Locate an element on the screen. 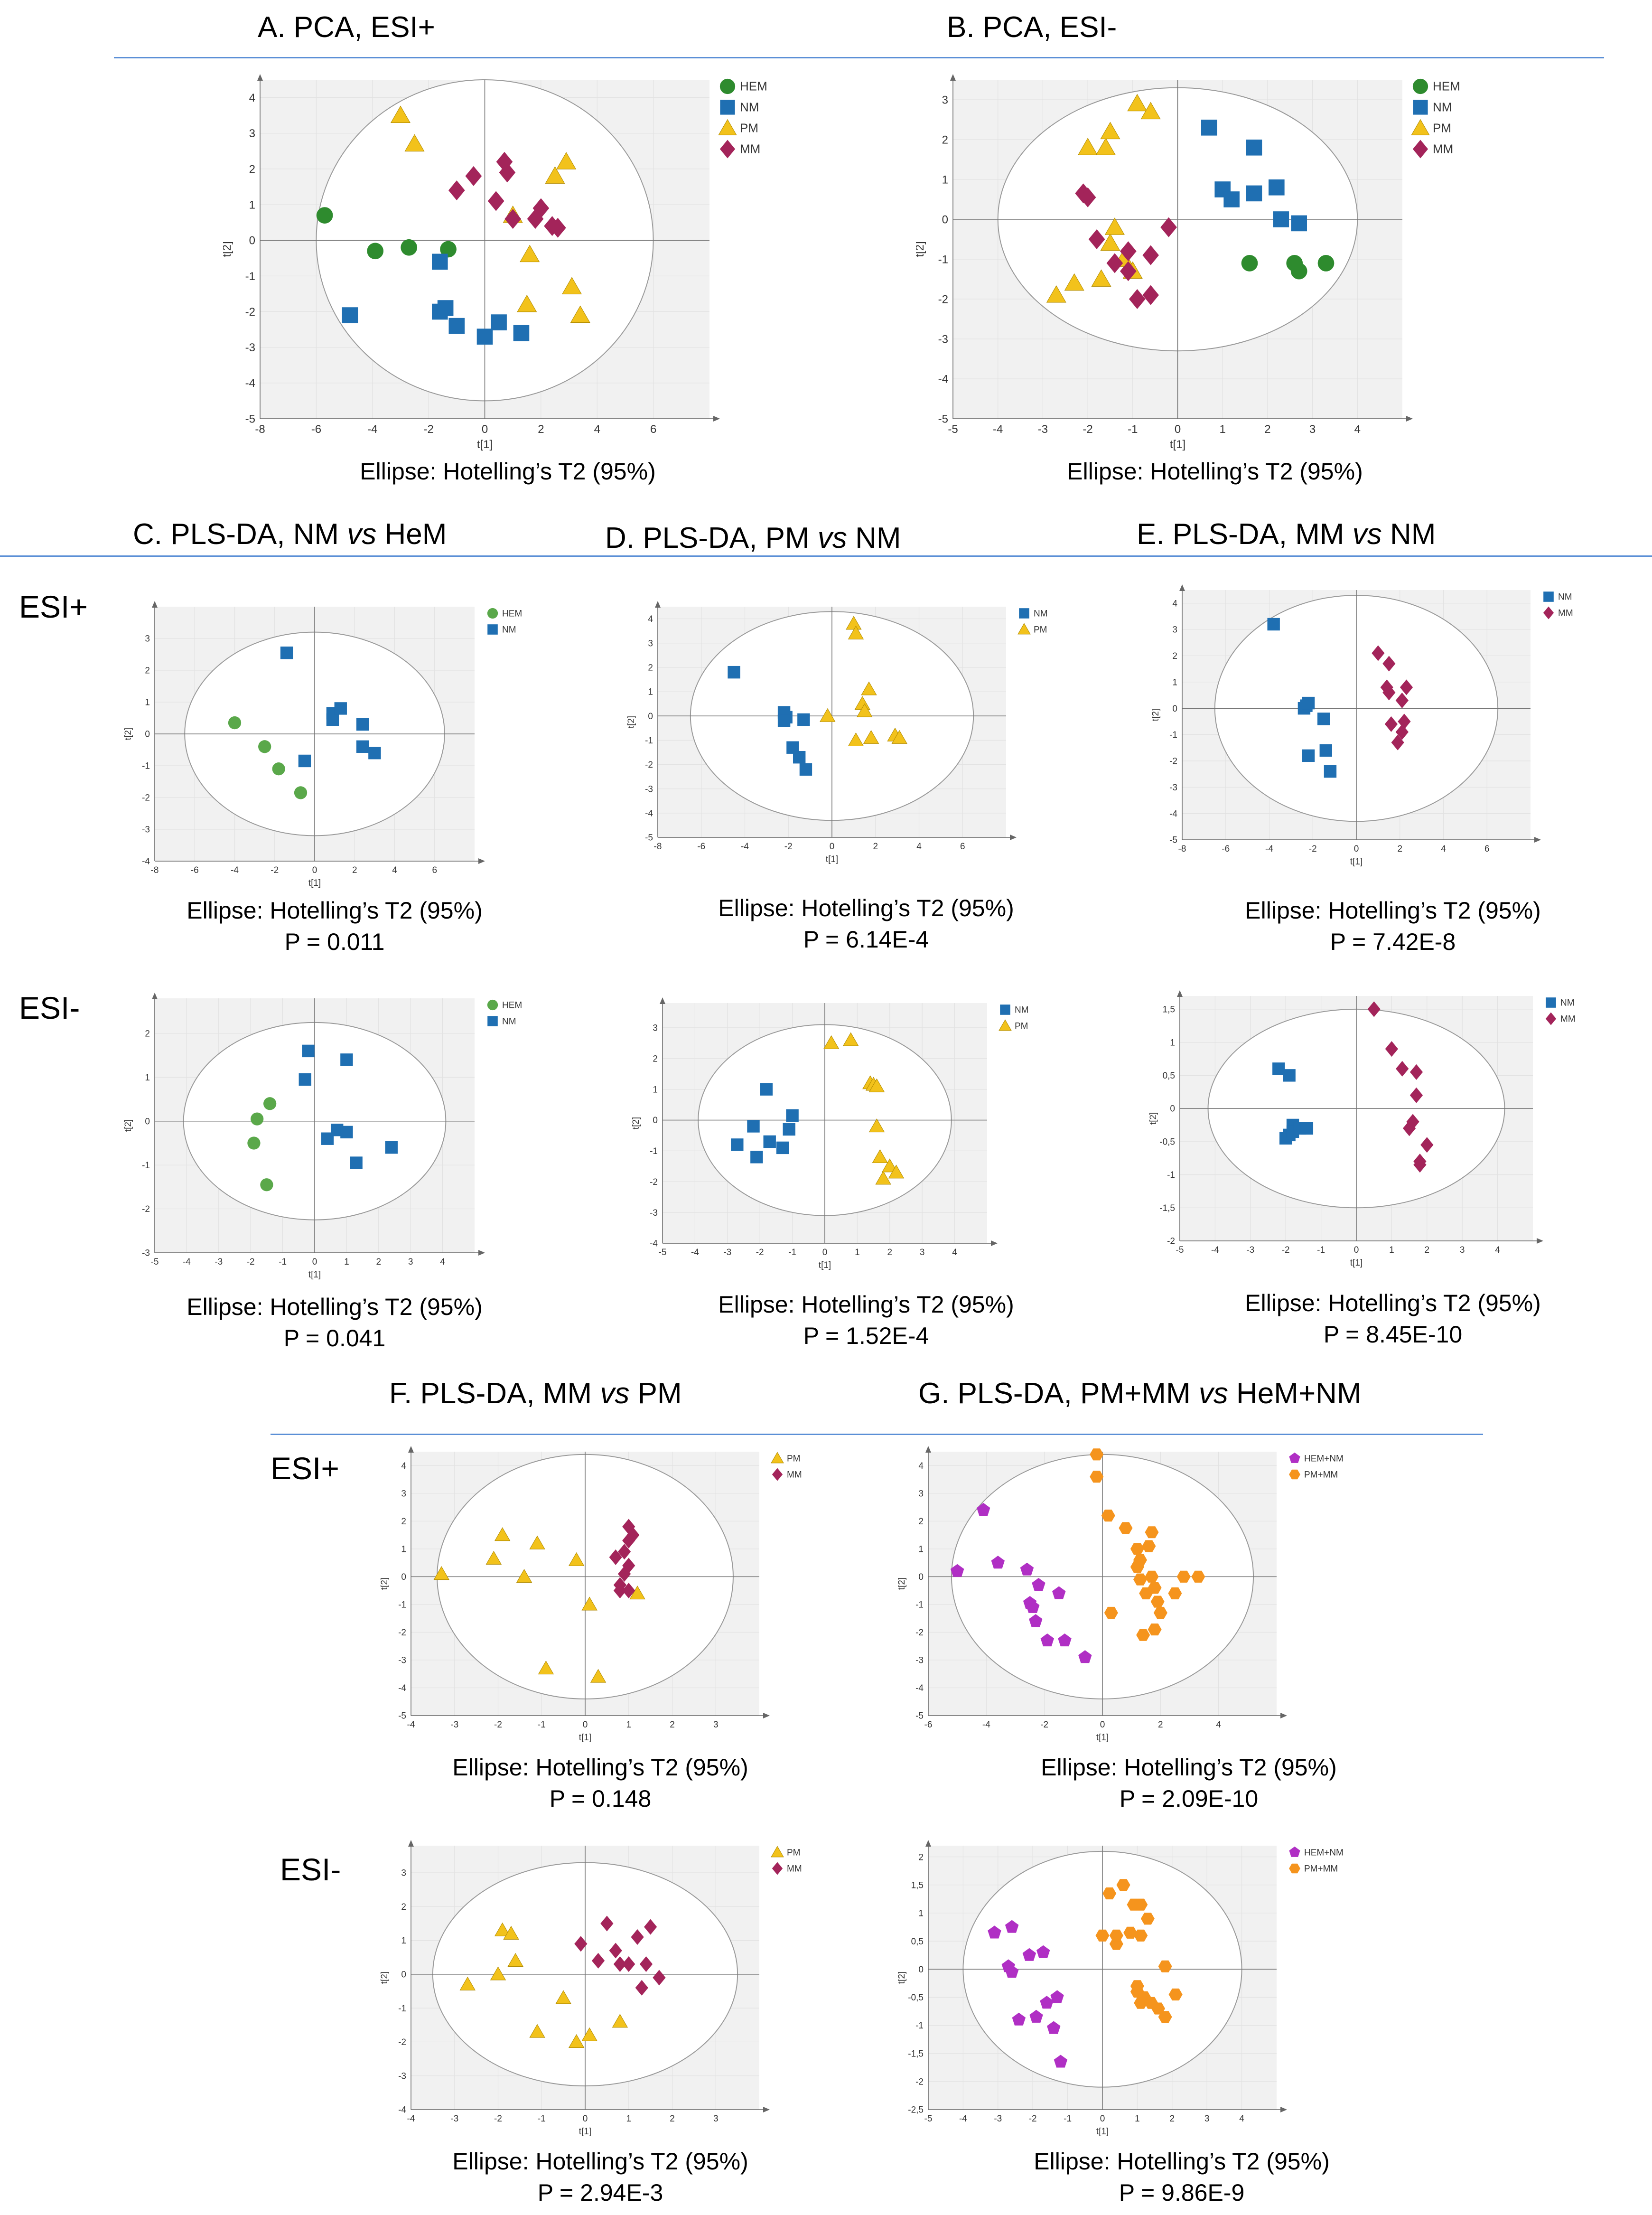  y-tick-label-G_pos-4: -1 is located at coordinates (919, 1605).